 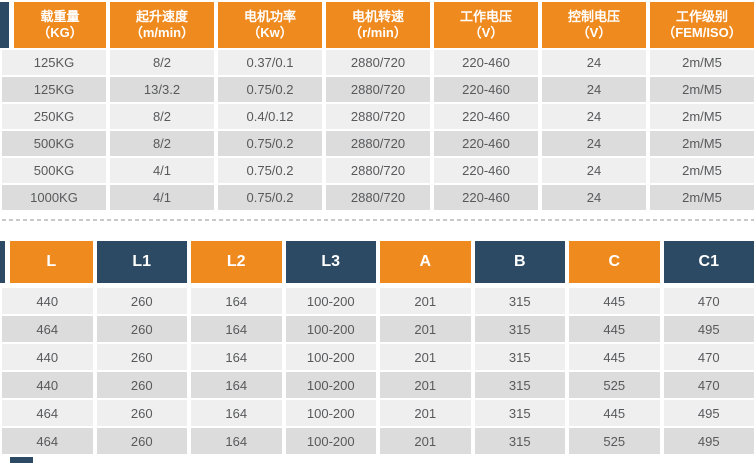 What do you see at coordinates (425, 262) in the screenshot?
I see `column-header-A: A` at bounding box center [425, 262].